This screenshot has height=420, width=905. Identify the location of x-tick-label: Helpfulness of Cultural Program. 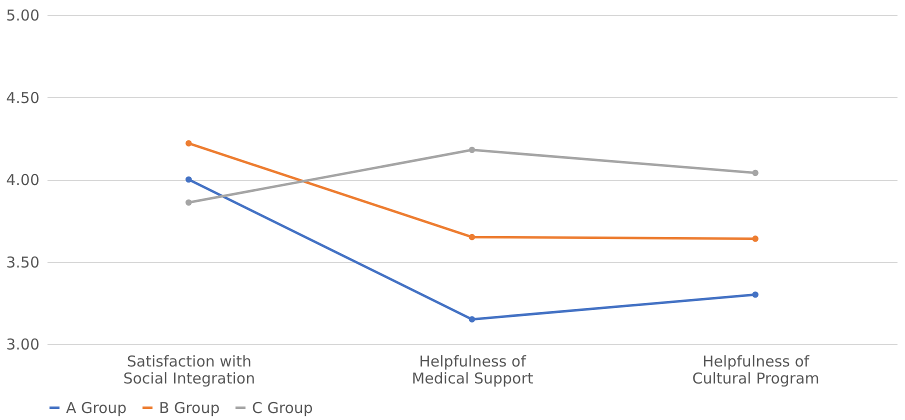
(756, 370).